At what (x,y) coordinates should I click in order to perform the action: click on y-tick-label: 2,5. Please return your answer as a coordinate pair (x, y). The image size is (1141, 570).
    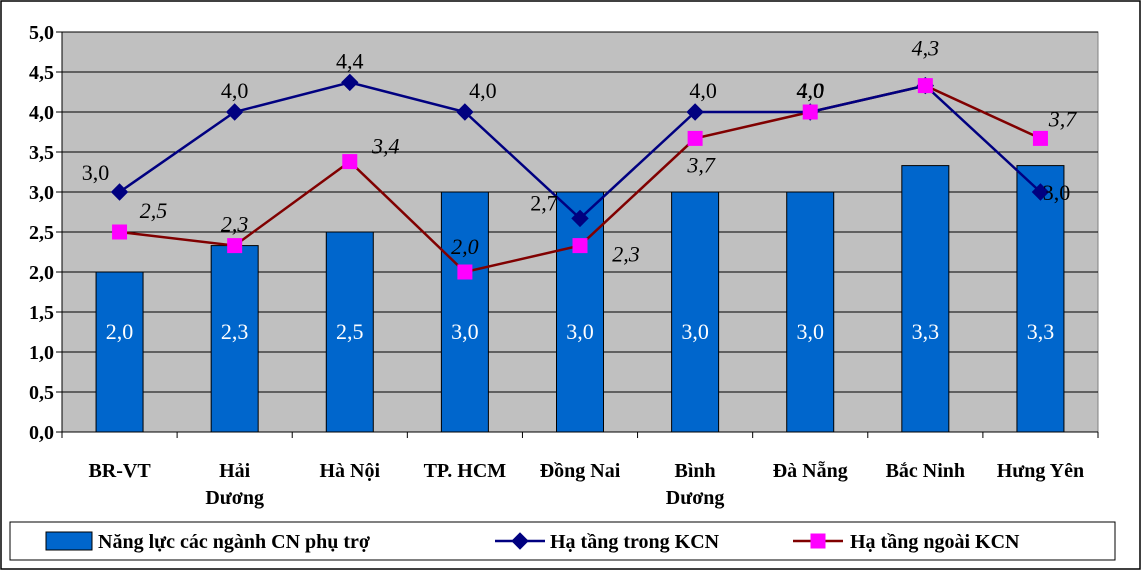
    Looking at the image, I should click on (41, 233).